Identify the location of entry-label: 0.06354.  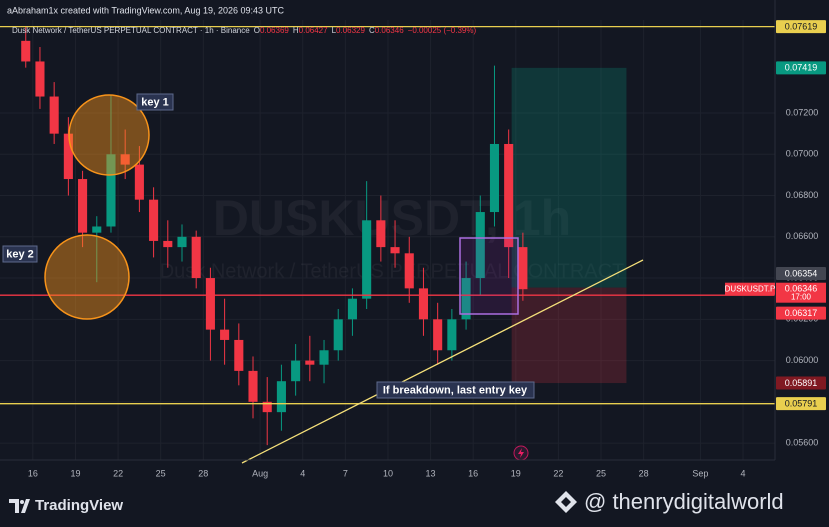
(801, 273).